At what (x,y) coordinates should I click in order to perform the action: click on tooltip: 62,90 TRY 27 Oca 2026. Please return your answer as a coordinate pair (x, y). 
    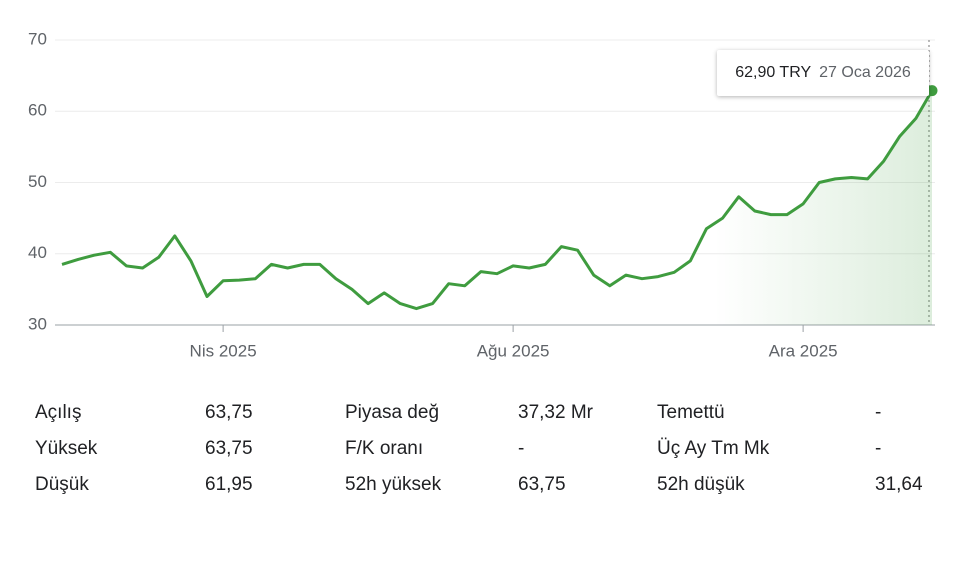
    Looking at the image, I should click on (823, 73).